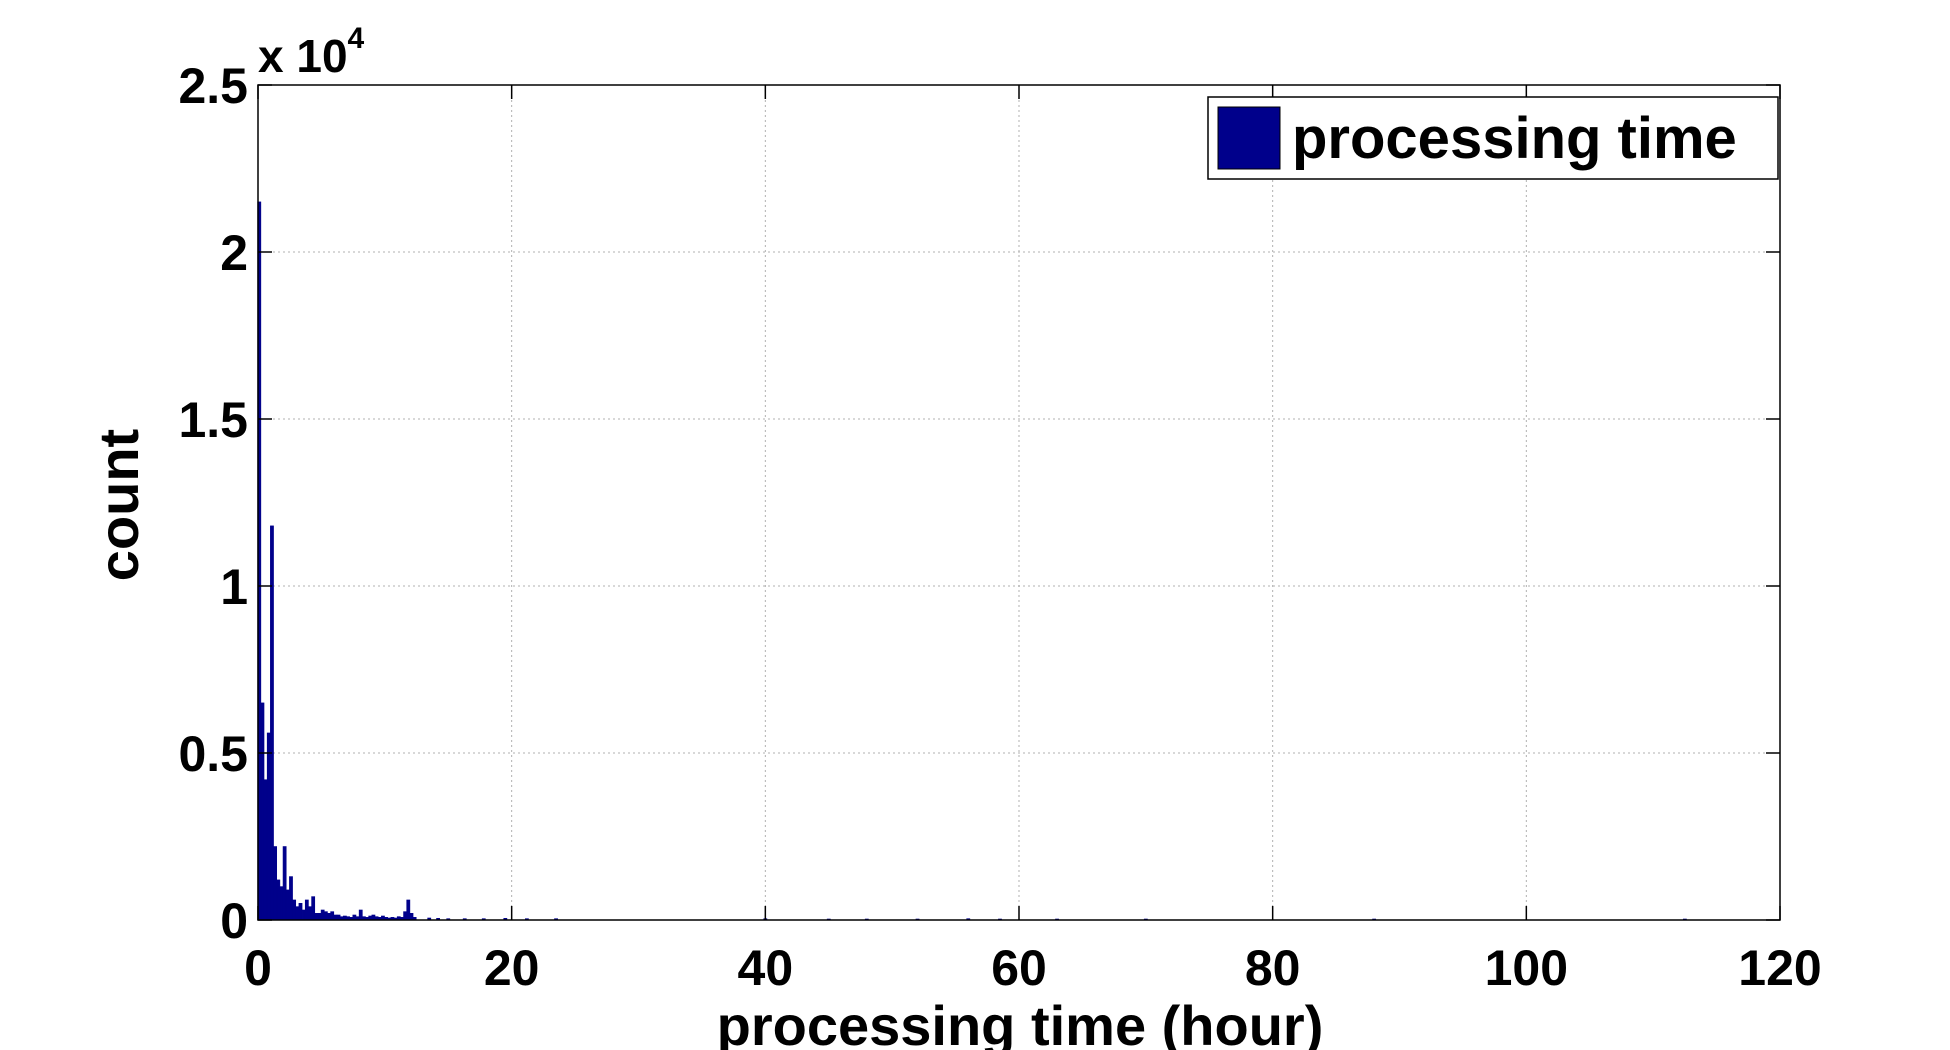 This screenshot has width=1950, height=1050. What do you see at coordinates (1249, 138) in the screenshot?
I see `legend-swatch` at bounding box center [1249, 138].